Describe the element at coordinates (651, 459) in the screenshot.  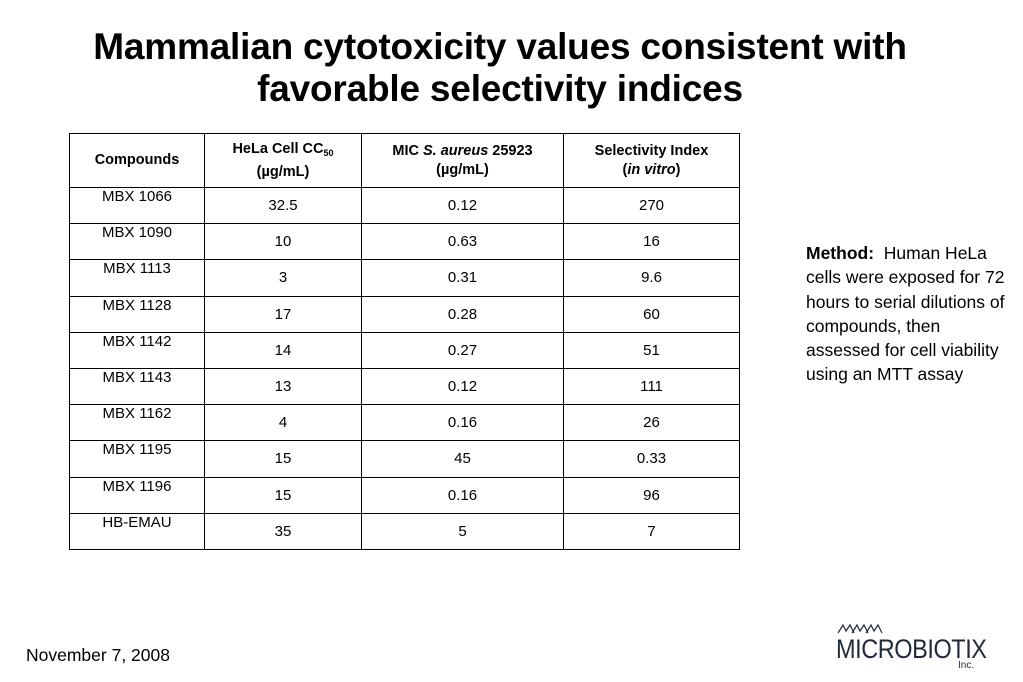
I see `cell-selectivity-index: 0.33` at that location.